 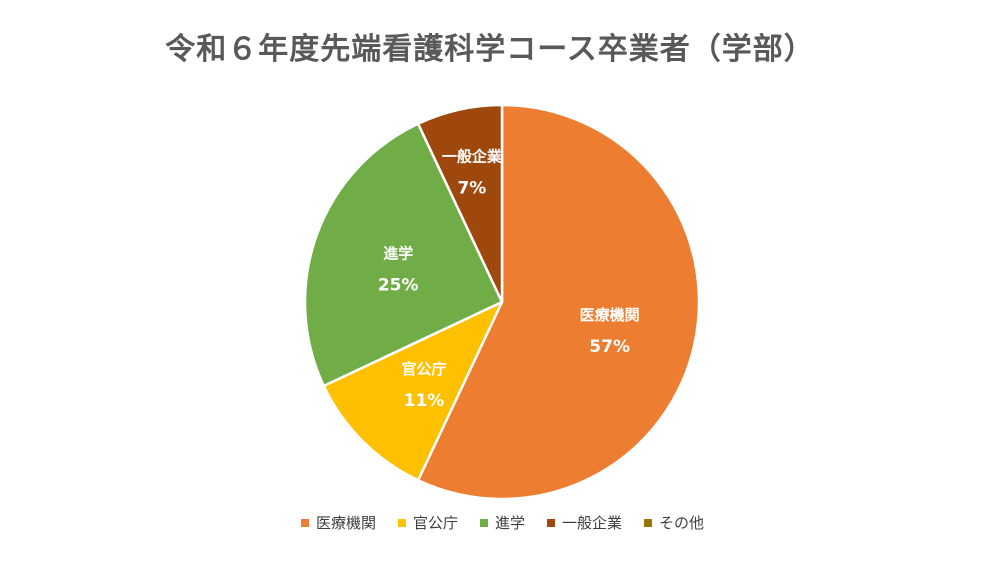 I want to click on pie-slice-shingaku, so click(x=403, y=255).